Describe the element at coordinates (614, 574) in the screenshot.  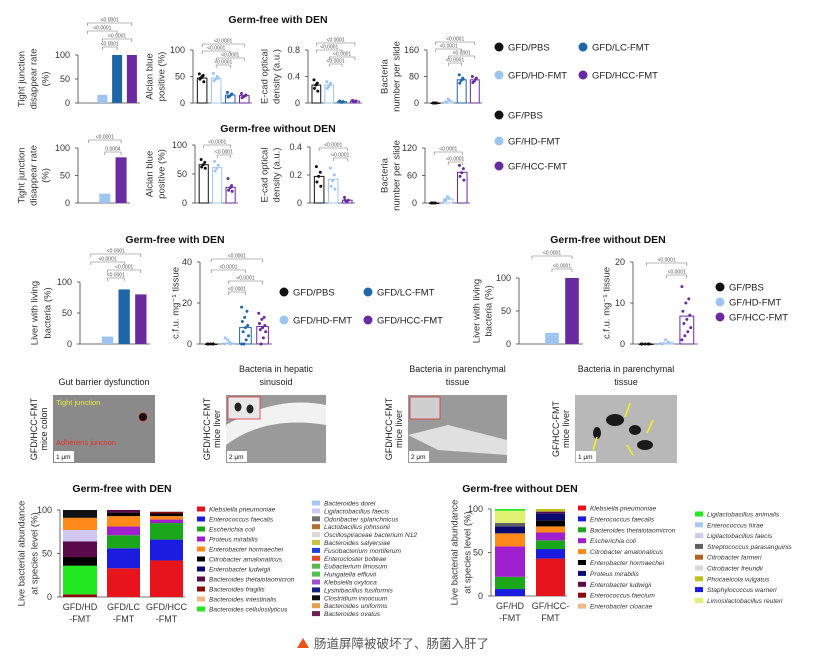
I see `legend-label: Proteus mirabilis` at that location.